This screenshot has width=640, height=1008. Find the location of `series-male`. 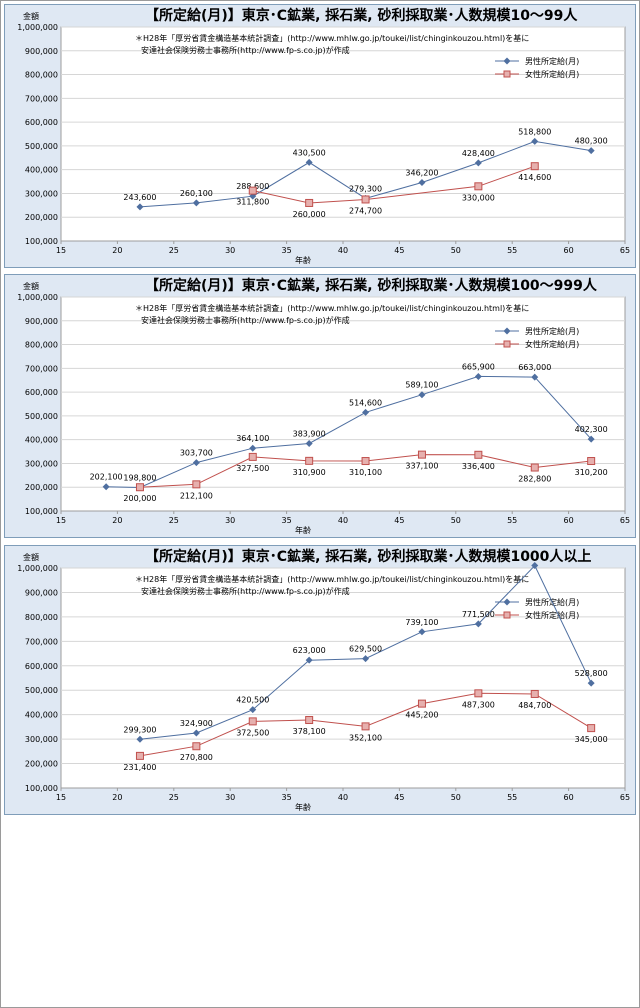

series-male is located at coordinates (365, 652).